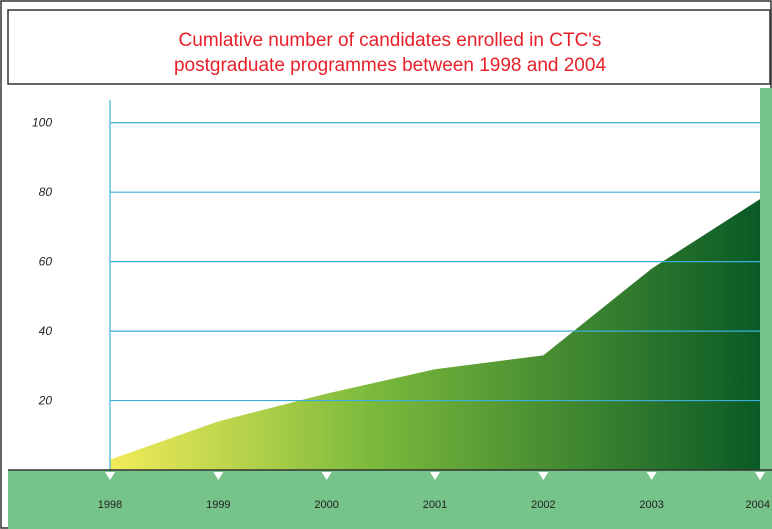 The image size is (772, 529). What do you see at coordinates (46, 262) in the screenshot?
I see `y-tick-label: 60` at bounding box center [46, 262].